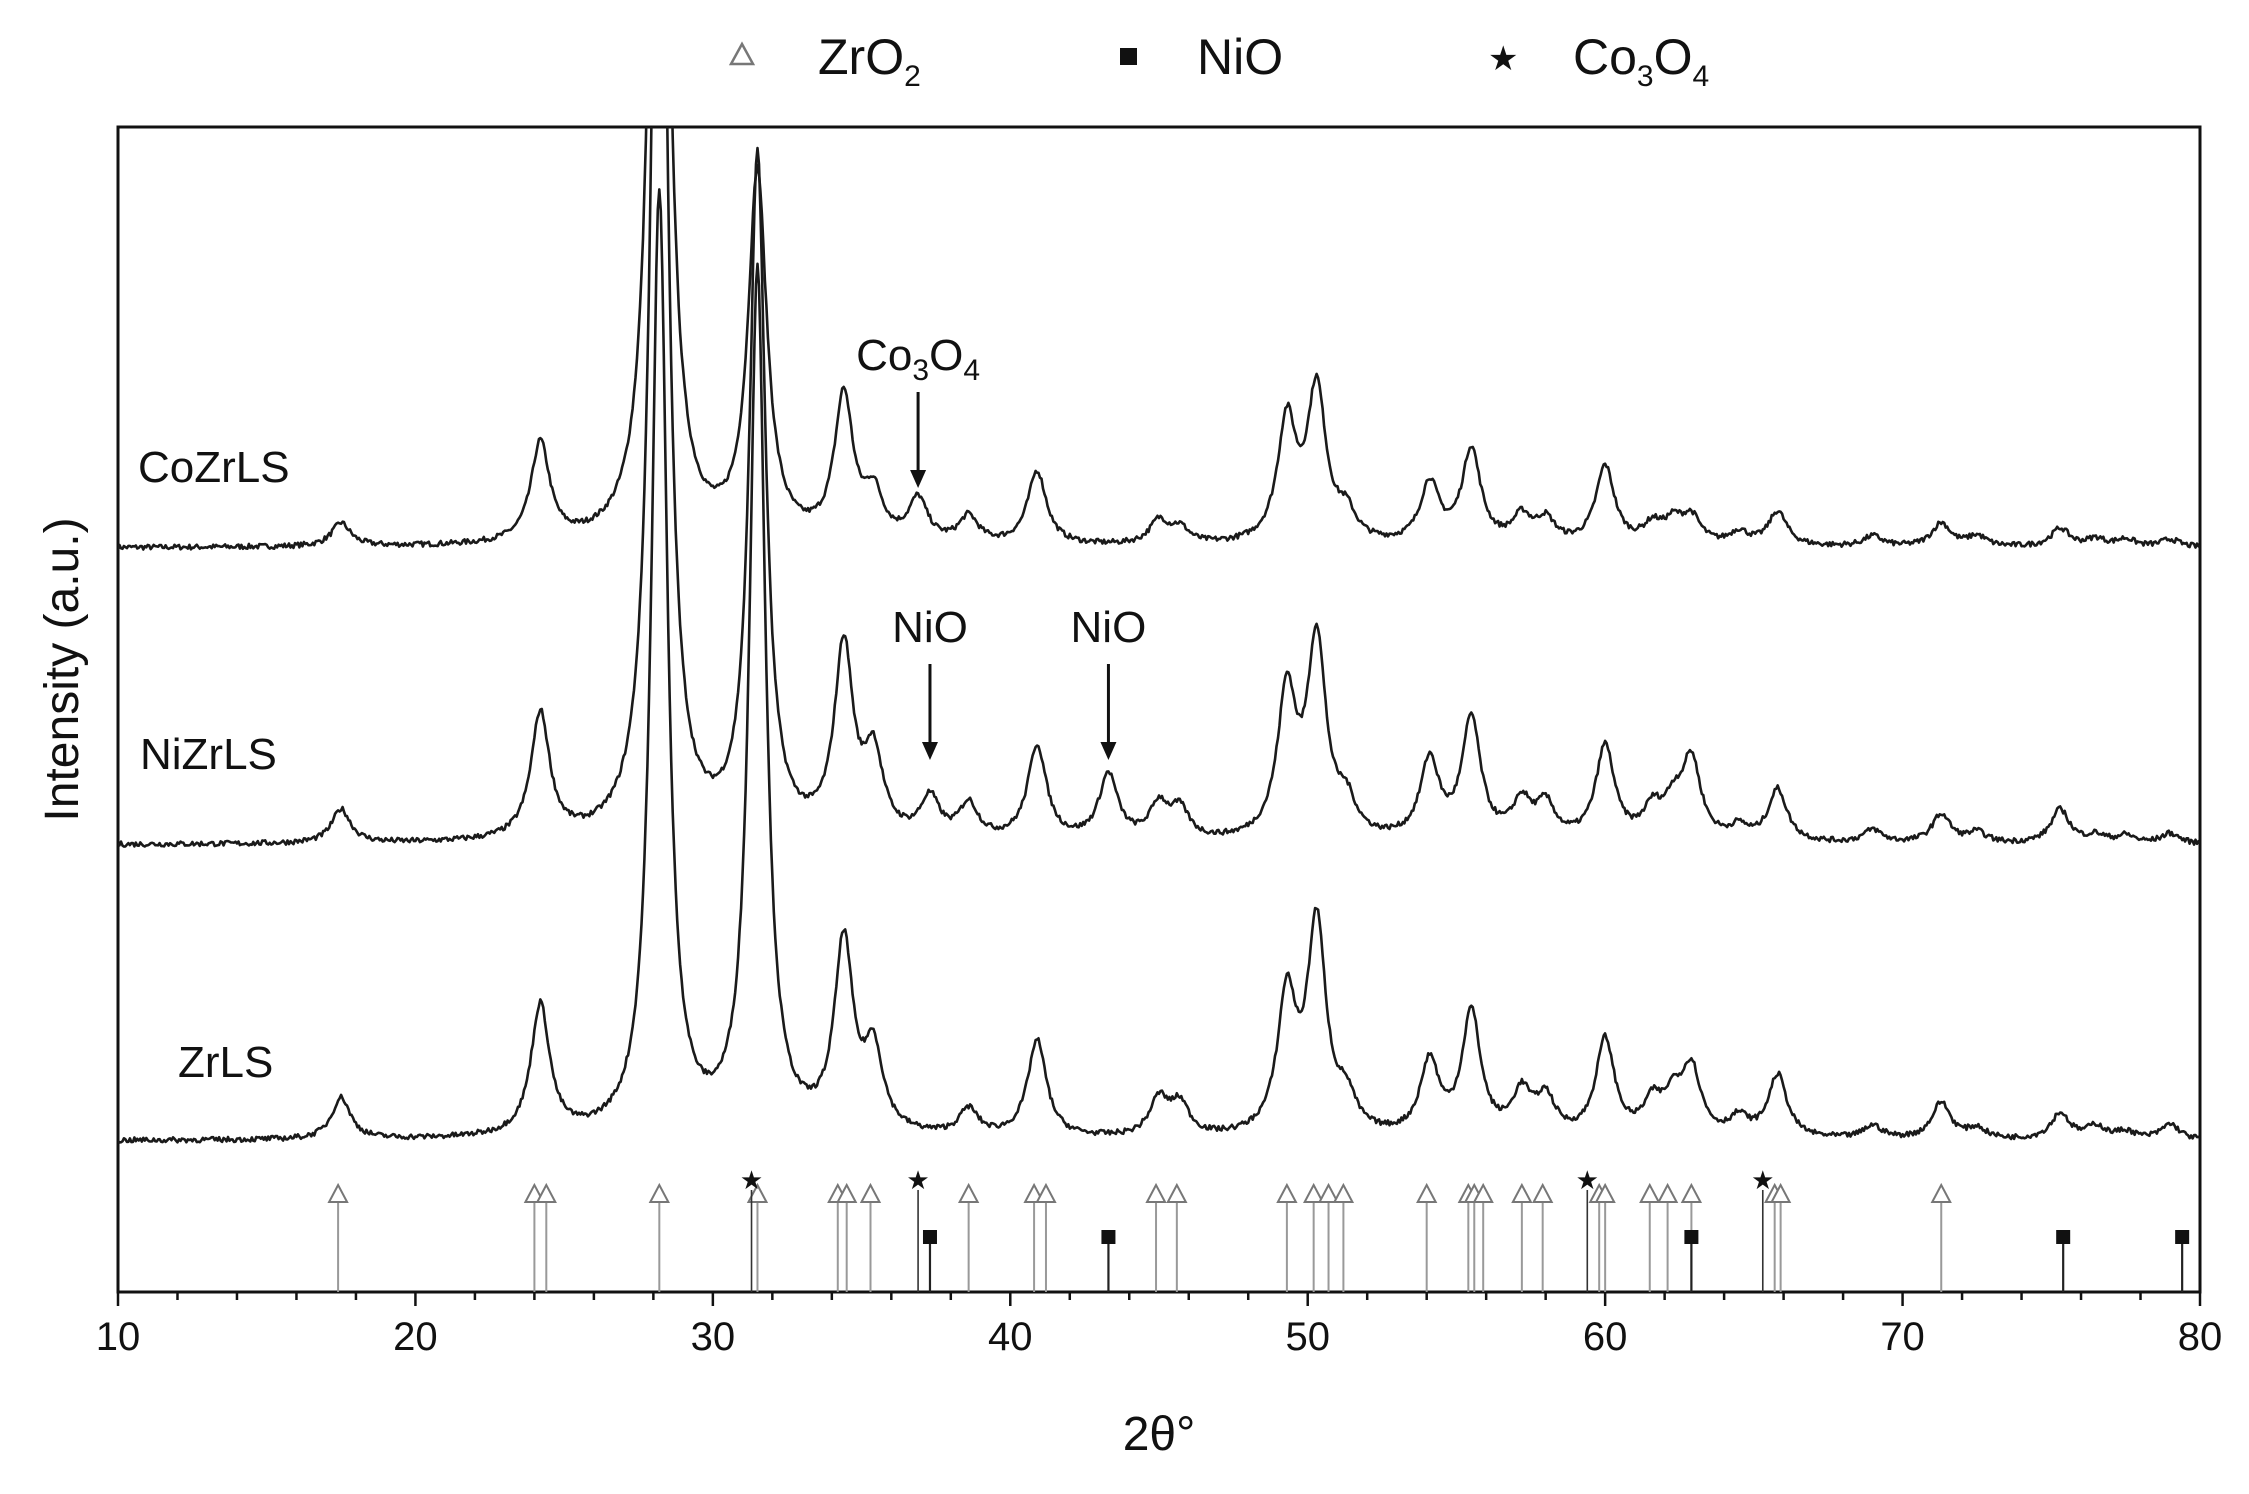 This screenshot has width=2249, height=1494. What do you see at coordinates (2200, 1337) in the screenshot?
I see `x-tick-label: 80` at bounding box center [2200, 1337].